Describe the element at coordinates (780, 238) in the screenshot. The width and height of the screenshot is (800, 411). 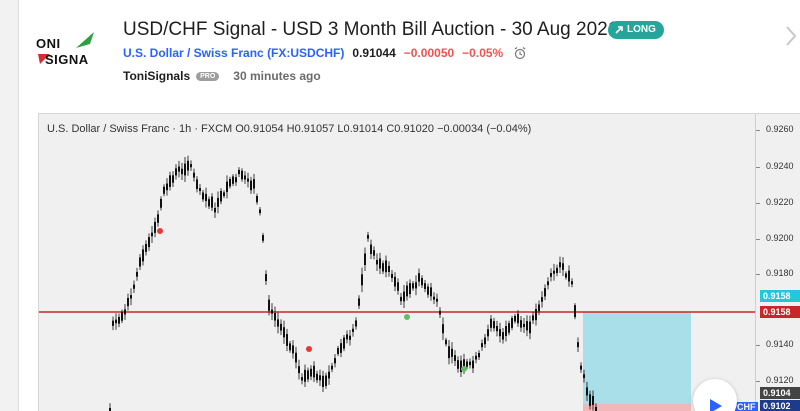
I see `price-tick: 0.9200` at that location.